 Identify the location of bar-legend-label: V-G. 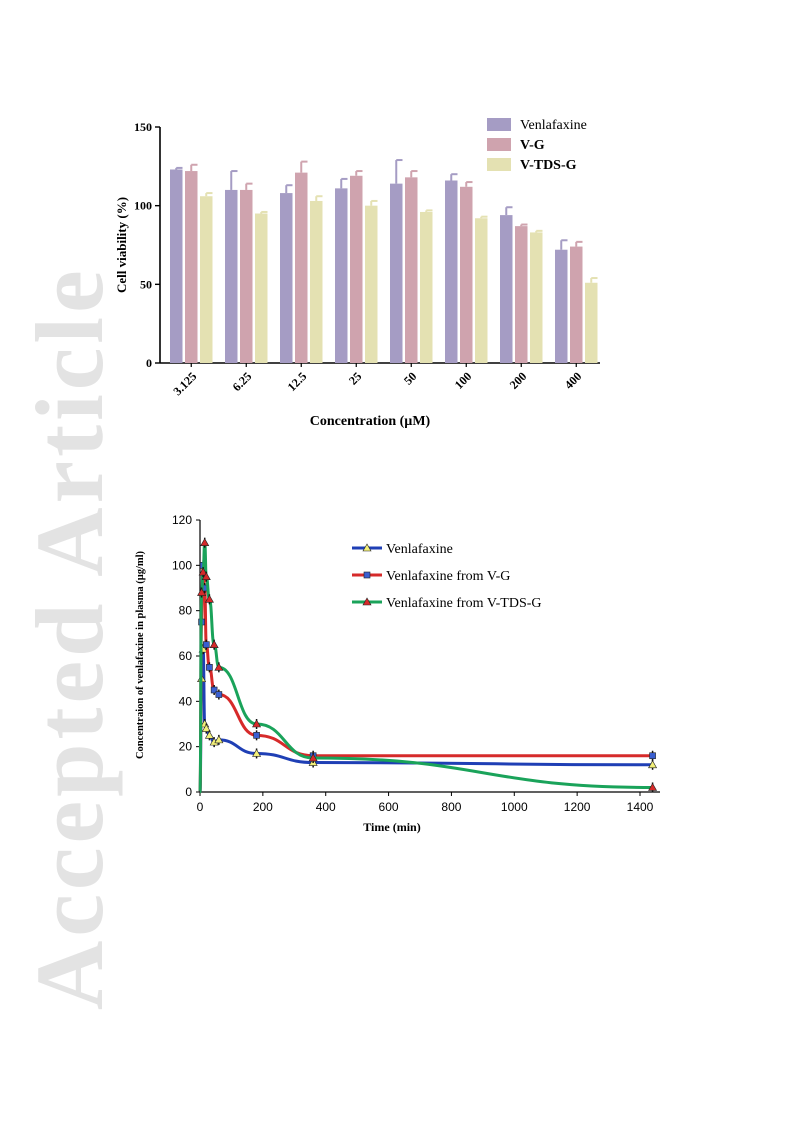
(532, 145).